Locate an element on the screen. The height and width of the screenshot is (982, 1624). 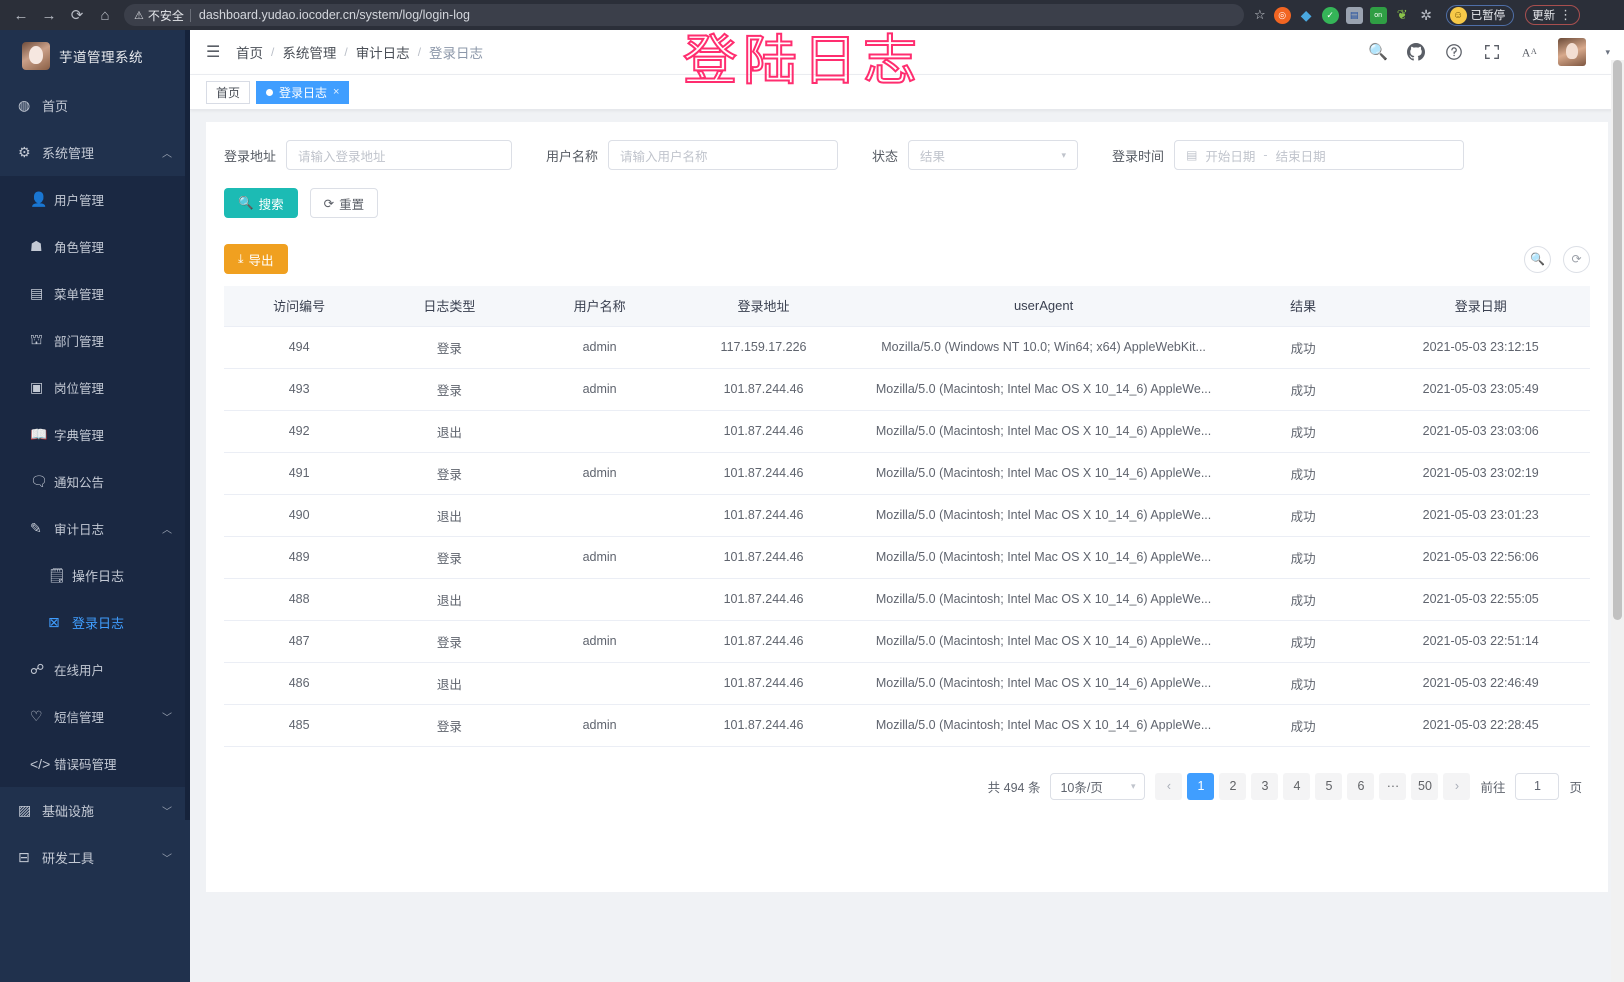
breadcrumb-item: 首页 is located at coordinates (249, 53).